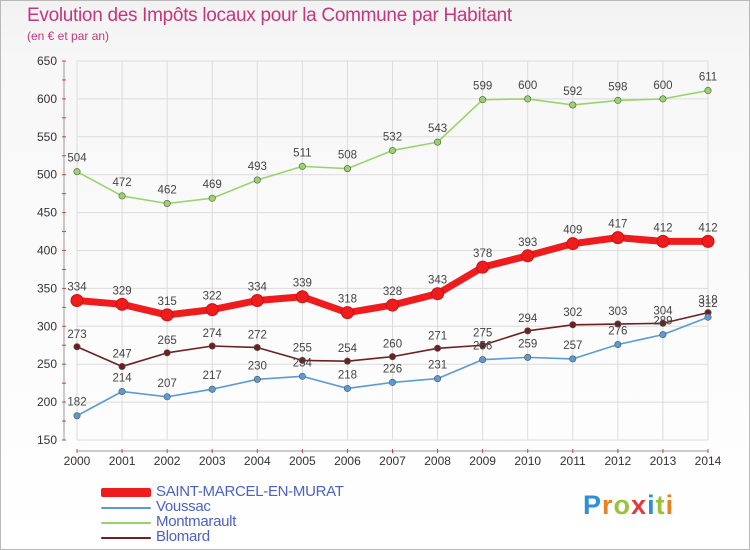 This screenshot has width=750, height=550. What do you see at coordinates (76, 335) in the screenshot?
I see `data-label: 273` at bounding box center [76, 335].